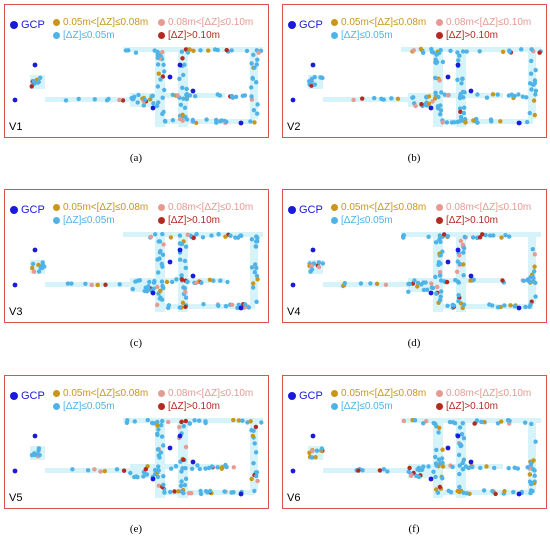  I want to click on legend-small: [ΔZ]≤0.05m, so click(362, 407).